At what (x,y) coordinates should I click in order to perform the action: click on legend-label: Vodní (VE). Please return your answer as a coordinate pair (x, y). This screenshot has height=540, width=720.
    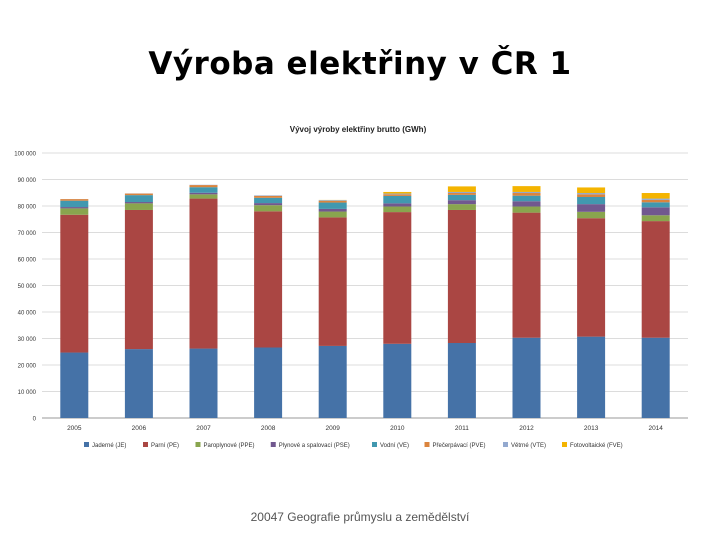
    Looking at the image, I should click on (394, 446).